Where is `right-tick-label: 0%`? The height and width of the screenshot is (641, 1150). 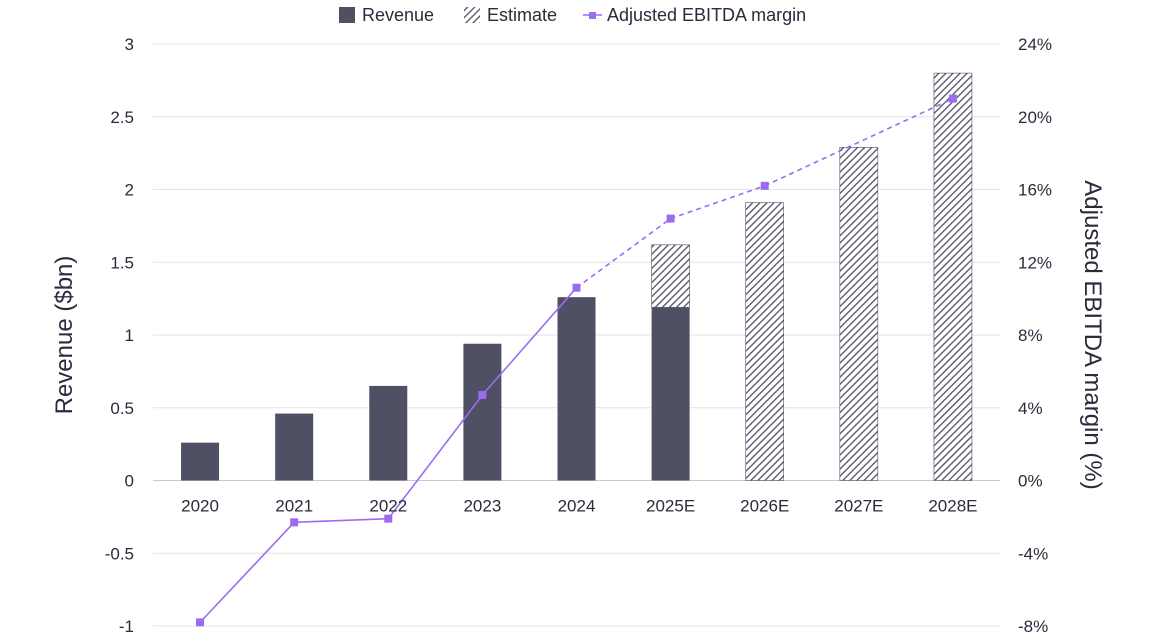 right-tick-label: 0% is located at coordinates (1030, 481).